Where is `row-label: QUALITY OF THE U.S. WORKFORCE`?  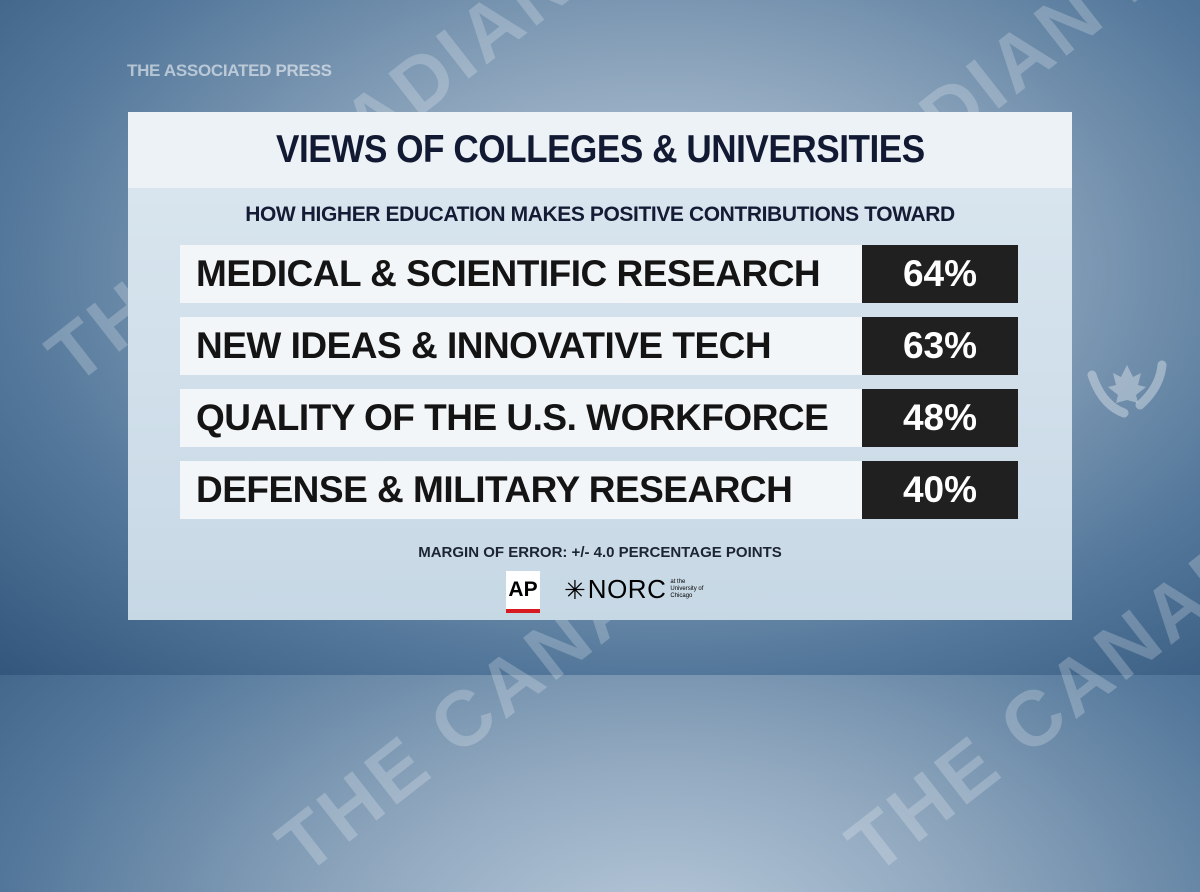 row-label: QUALITY OF THE U.S. WORKFORCE is located at coordinates (512, 417).